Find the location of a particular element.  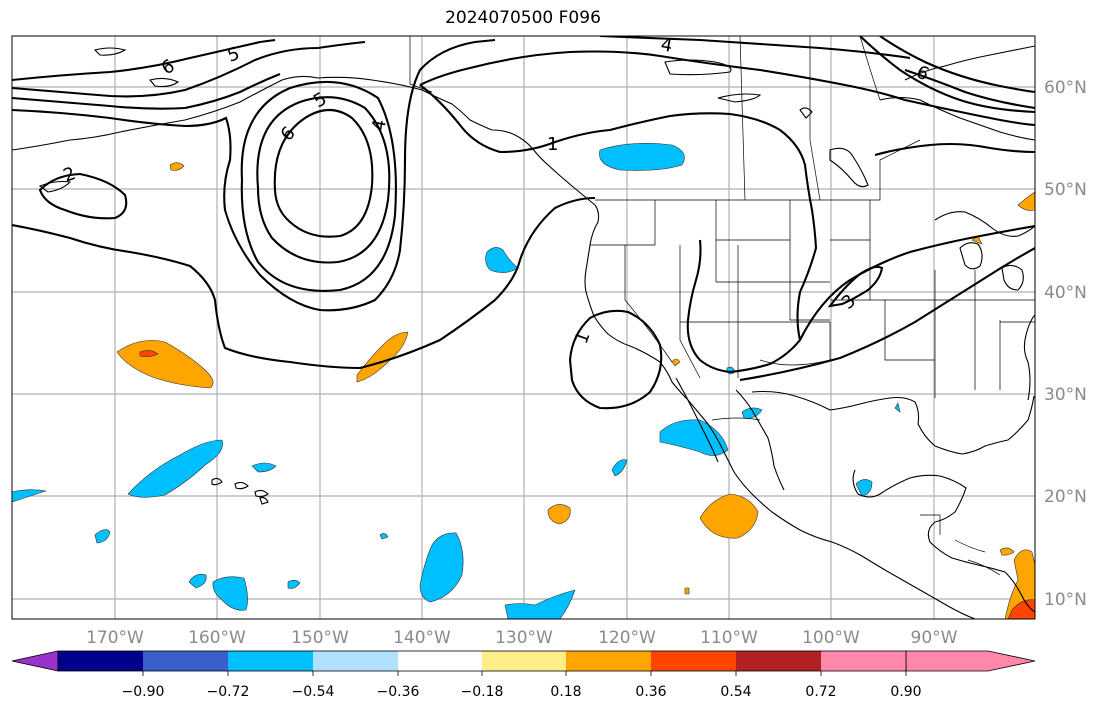

lat-label: 10°N is located at coordinates (1065, 600).